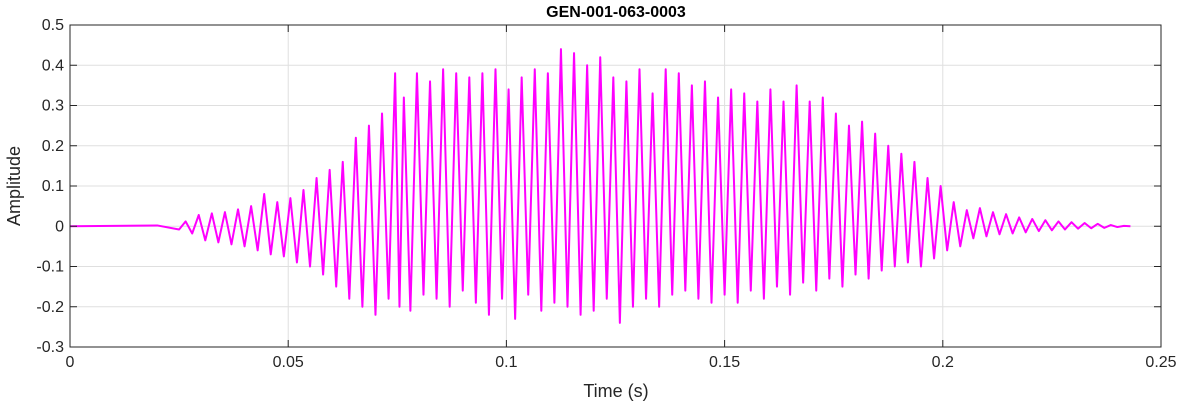 This screenshot has height=404, width=1182. What do you see at coordinates (53, 146) in the screenshot?
I see `y-tick-label: 0.2` at bounding box center [53, 146].